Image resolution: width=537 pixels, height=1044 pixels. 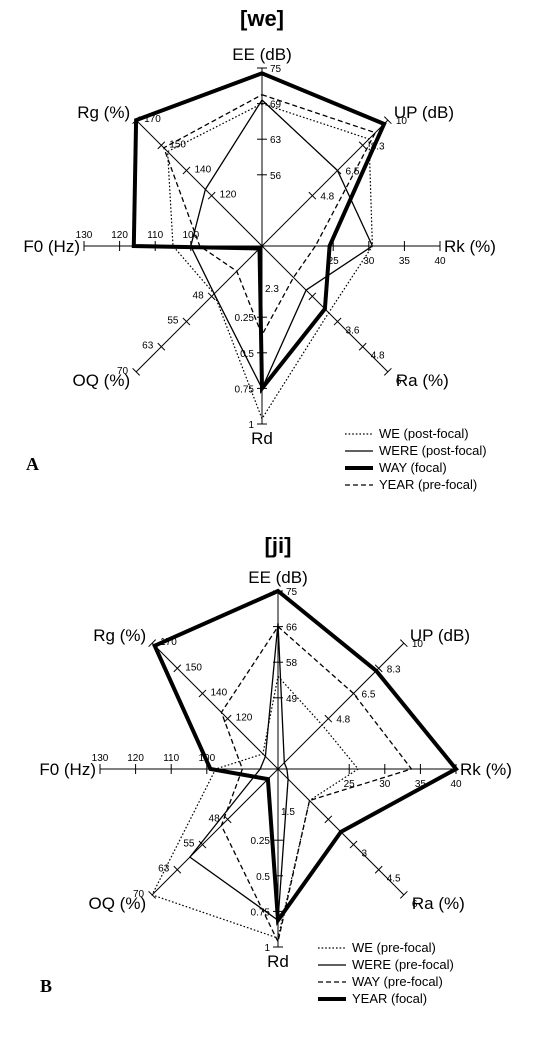 I want to click on tick-label: 150, so click(x=193, y=667).